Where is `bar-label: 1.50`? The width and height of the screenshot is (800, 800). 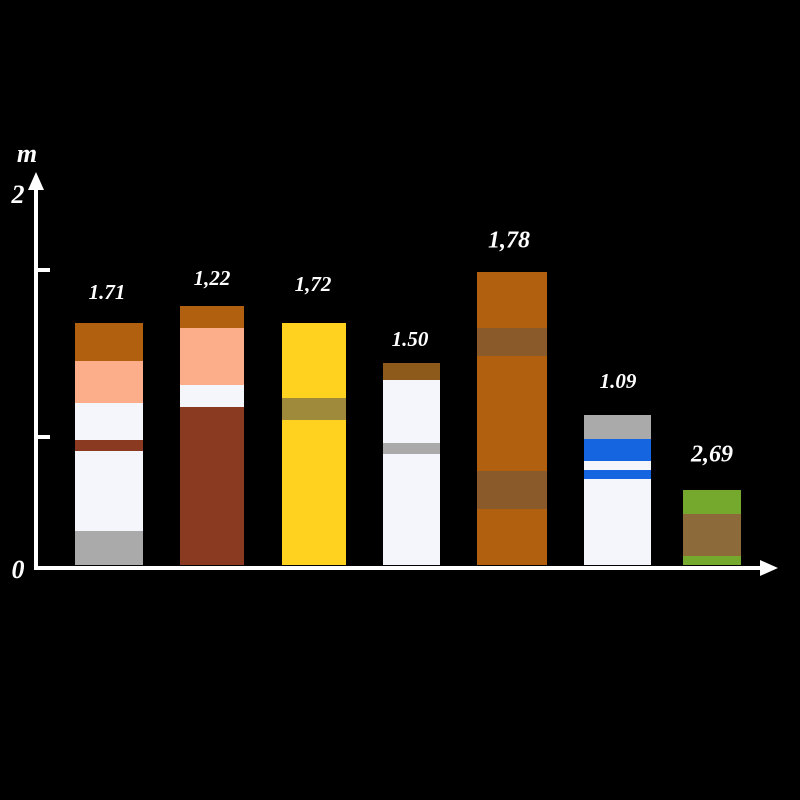 bar-label: 1.50 is located at coordinates (410, 339).